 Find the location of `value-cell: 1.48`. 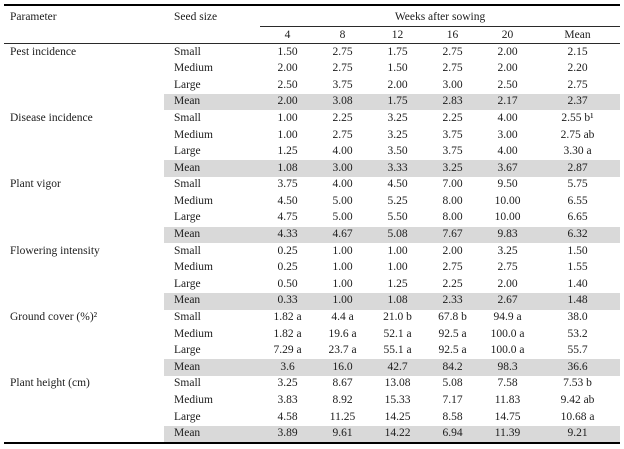

value-cell: 1.48 is located at coordinates (578, 301).